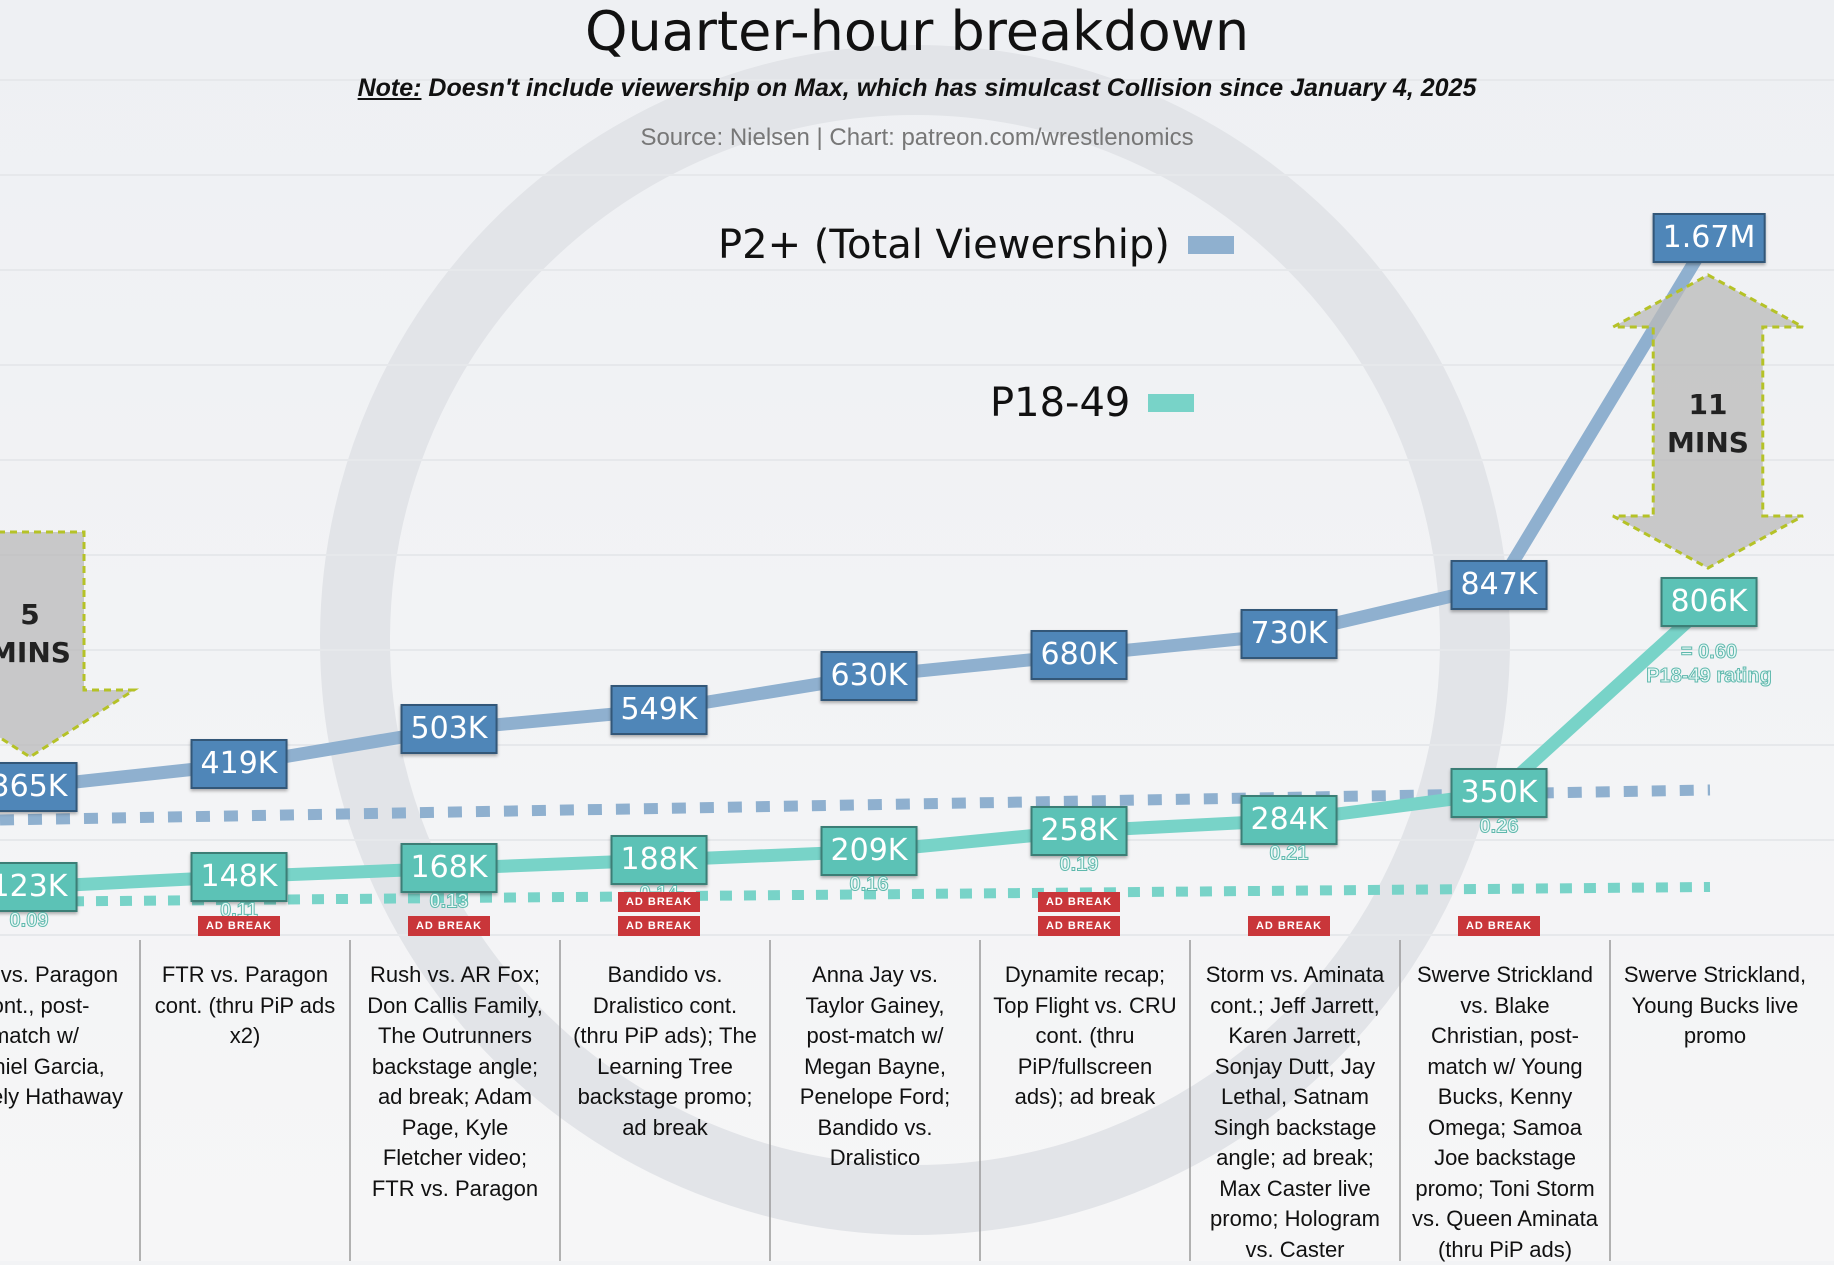  I want to click on p18-value-label: 350K, so click(1499, 793).